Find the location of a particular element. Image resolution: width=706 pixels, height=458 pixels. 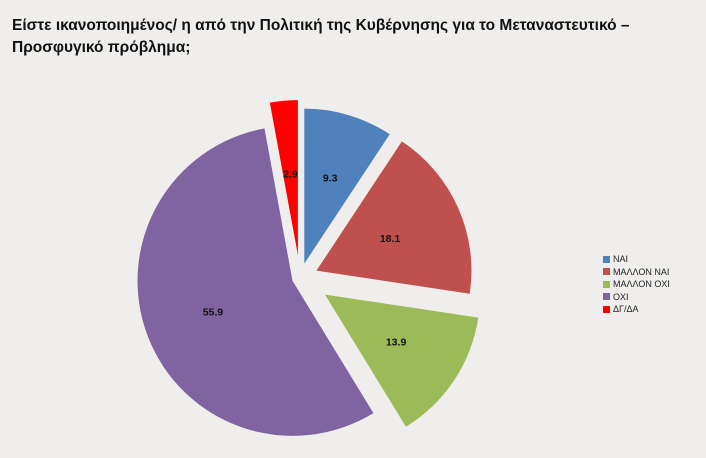

chart-legend: ΝΑΙ ΜΑΛΛΟΝ ΝΑΙ ΜΑΛΛΟΝ ΟΧΙ ΟΧΙ ΔΓ/ΔΑ is located at coordinates (636, 284).